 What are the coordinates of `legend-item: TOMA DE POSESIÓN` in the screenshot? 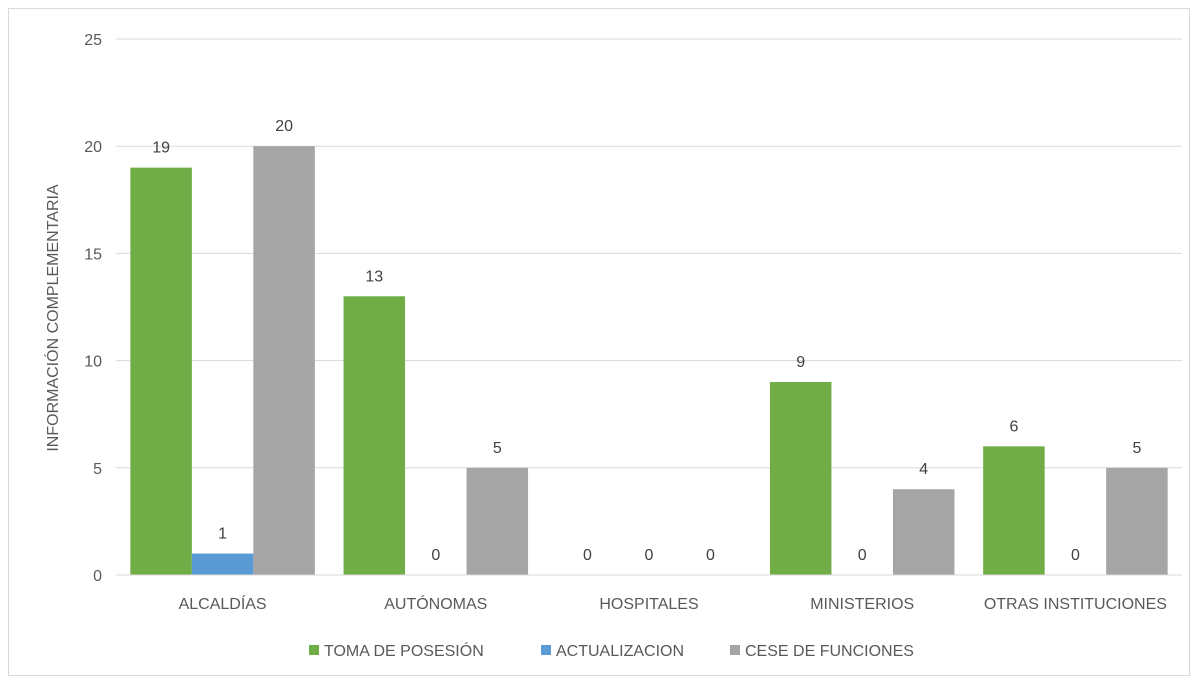 It's located at (396, 650).